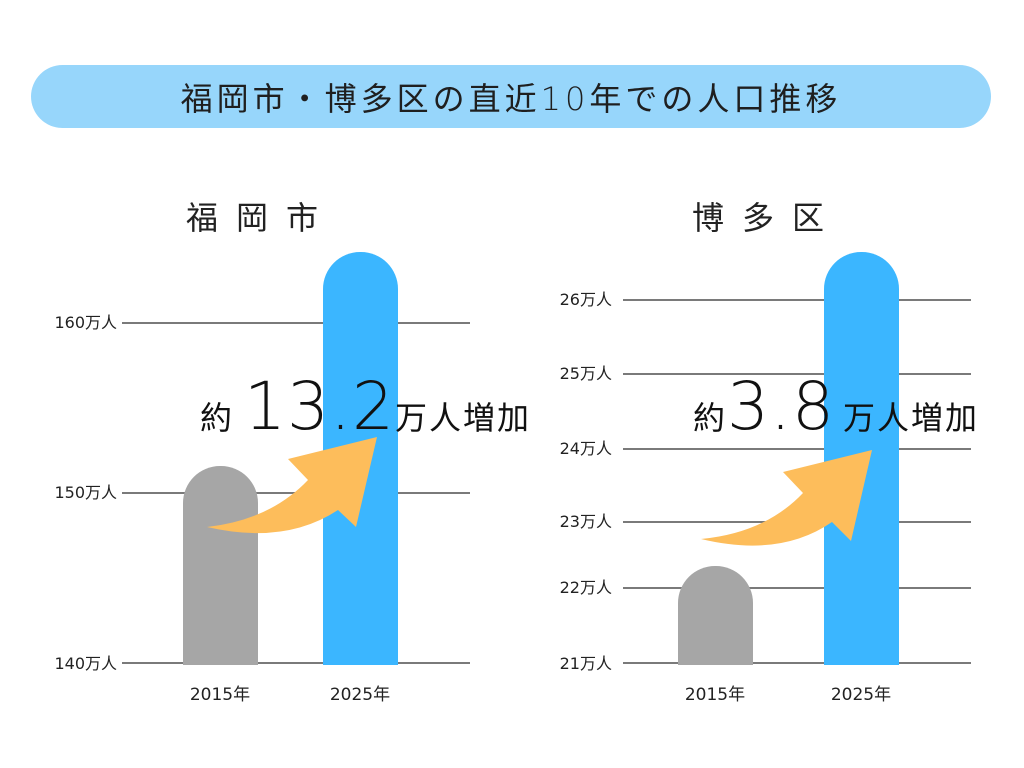 Image resolution: width=1024 pixels, height=768 pixels. What do you see at coordinates (85, 322) in the screenshot?
I see `y-tick-label: 160万人` at bounding box center [85, 322].